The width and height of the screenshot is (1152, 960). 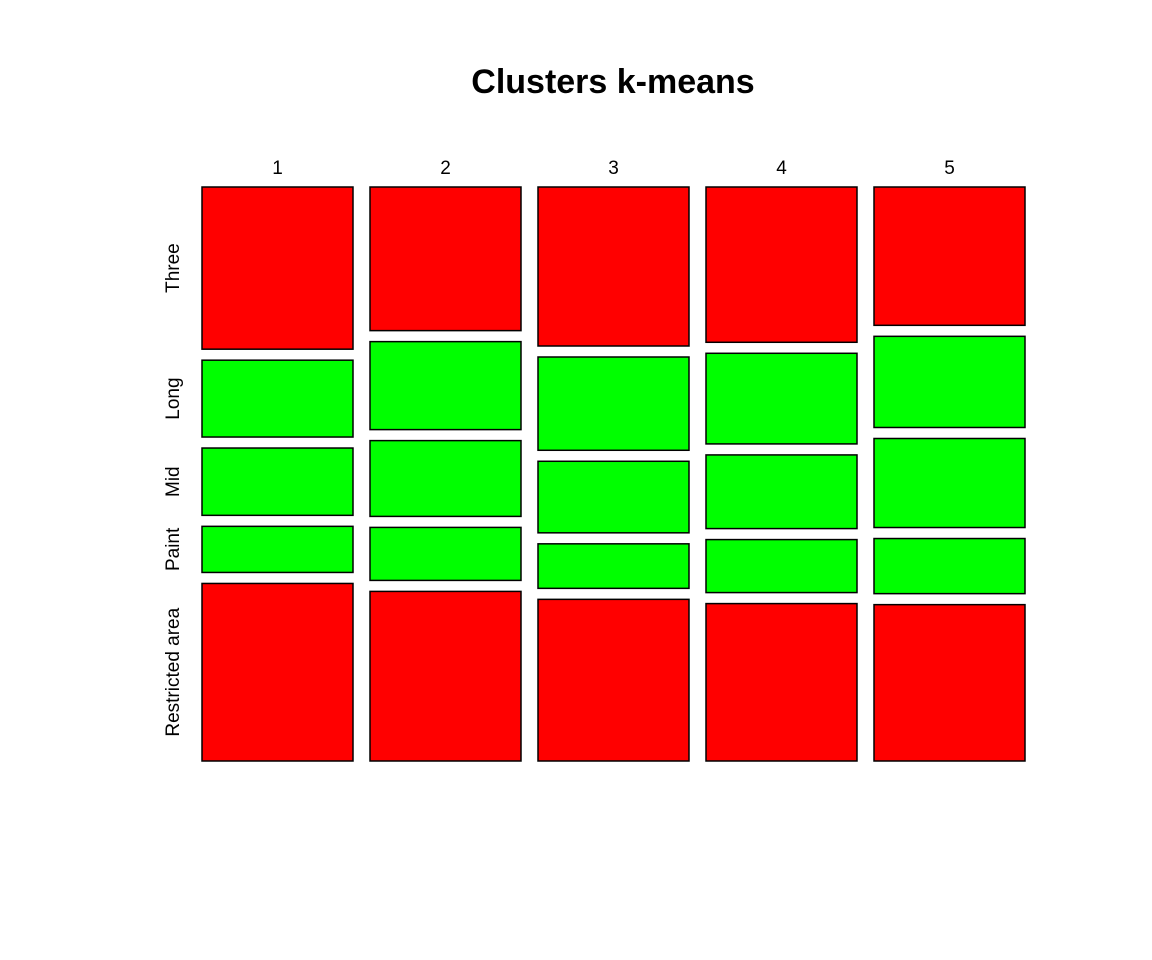 I want to click on row-label-paint: Paint, so click(x=173, y=549).